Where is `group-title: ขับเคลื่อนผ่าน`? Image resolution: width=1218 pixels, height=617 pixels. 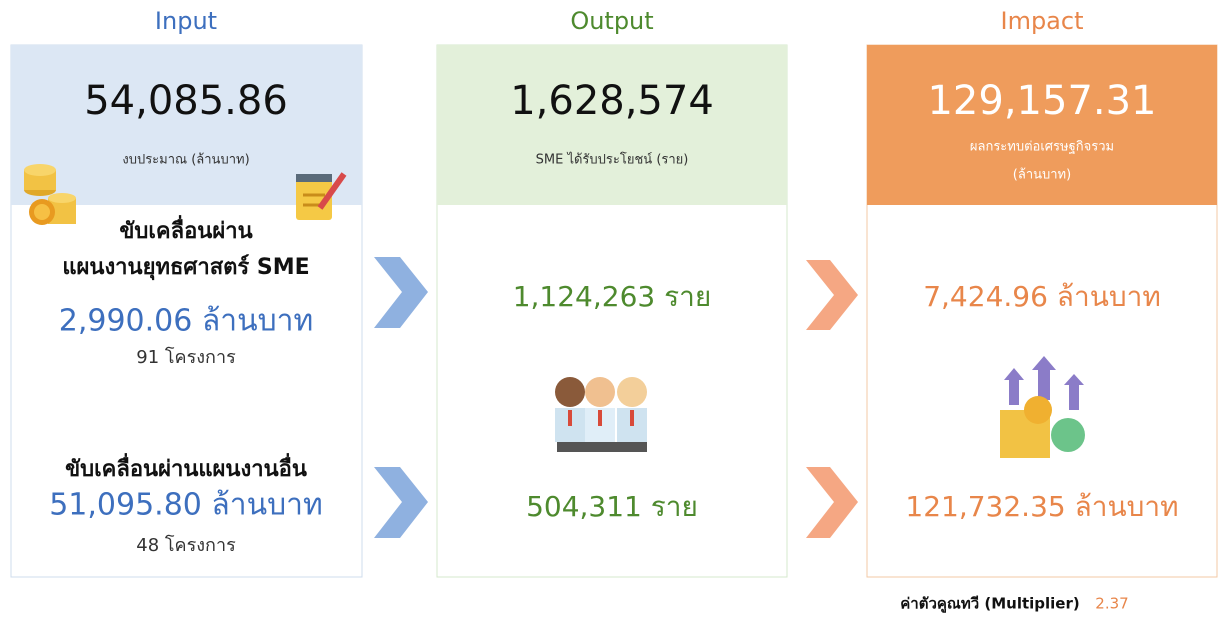 group-title: ขับเคลื่อนผ่าน is located at coordinates (185, 229).